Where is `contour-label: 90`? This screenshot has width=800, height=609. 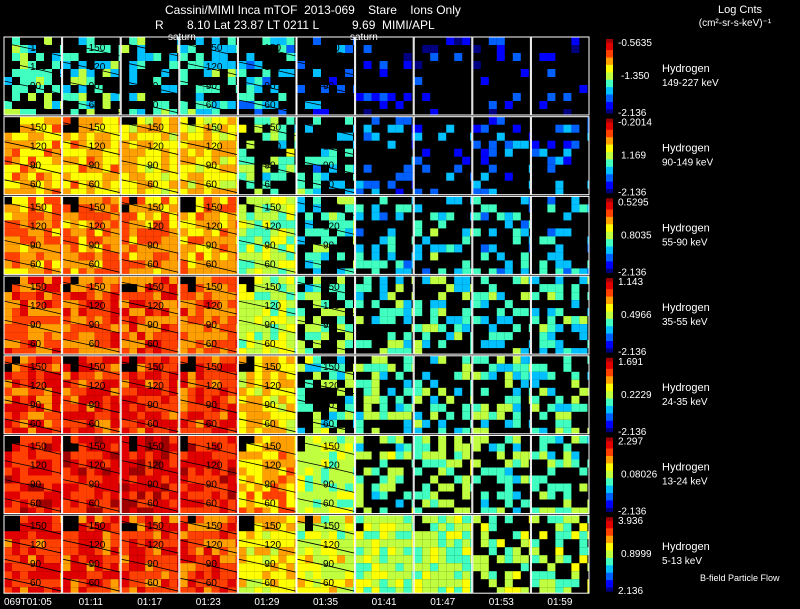
contour-label: 90 is located at coordinates (270, 405).